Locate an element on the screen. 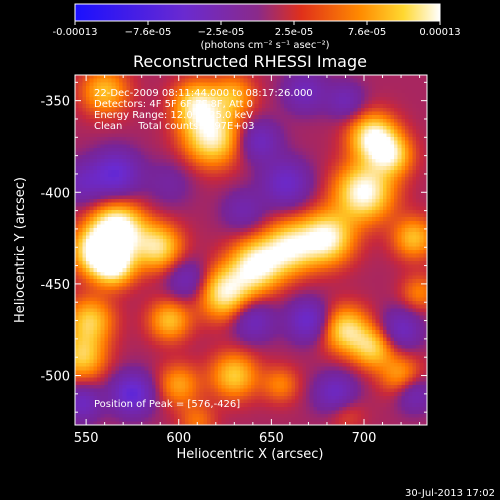  x-tick-label: 700 is located at coordinates (364, 438).